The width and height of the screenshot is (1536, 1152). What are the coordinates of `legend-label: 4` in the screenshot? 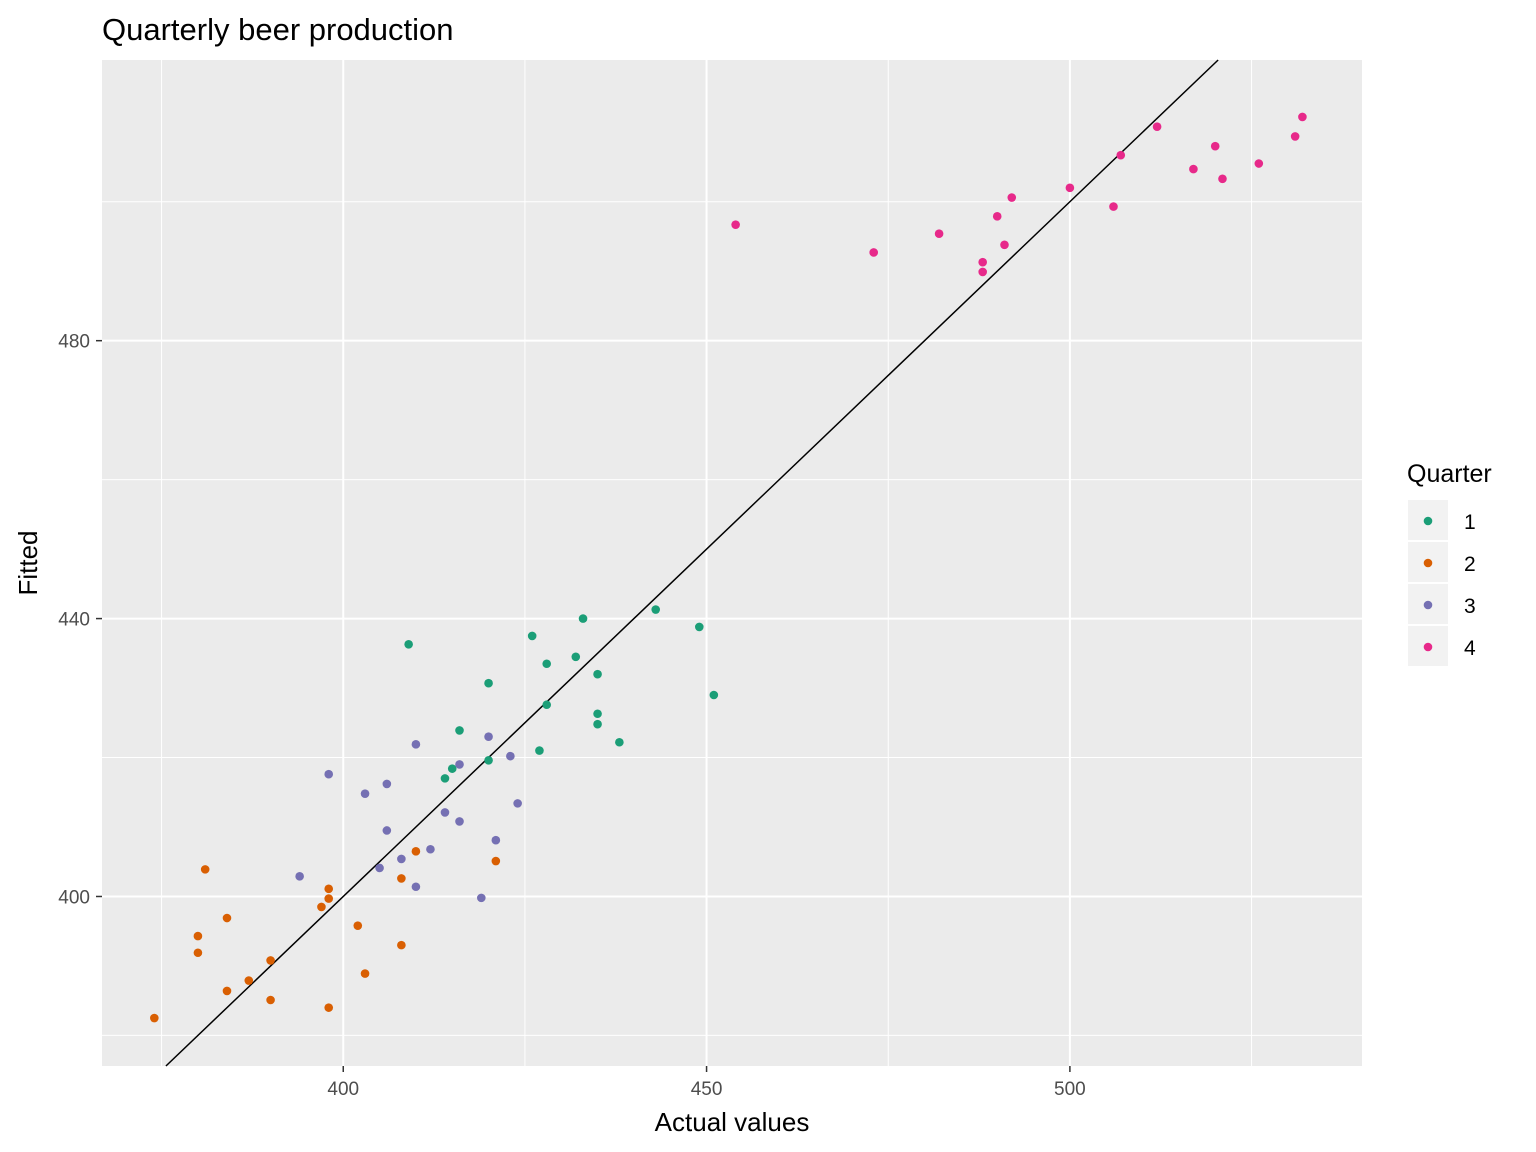 It's located at (1470, 648).